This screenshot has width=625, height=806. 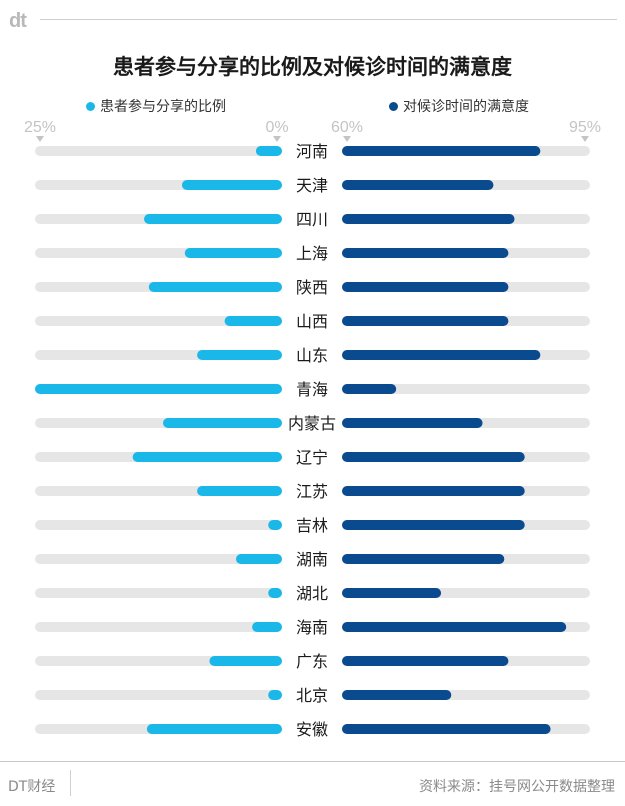 What do you see at coordinates (70, 783) in the screenshot?
I see `footer-separator` at bounding box center [70, 783].